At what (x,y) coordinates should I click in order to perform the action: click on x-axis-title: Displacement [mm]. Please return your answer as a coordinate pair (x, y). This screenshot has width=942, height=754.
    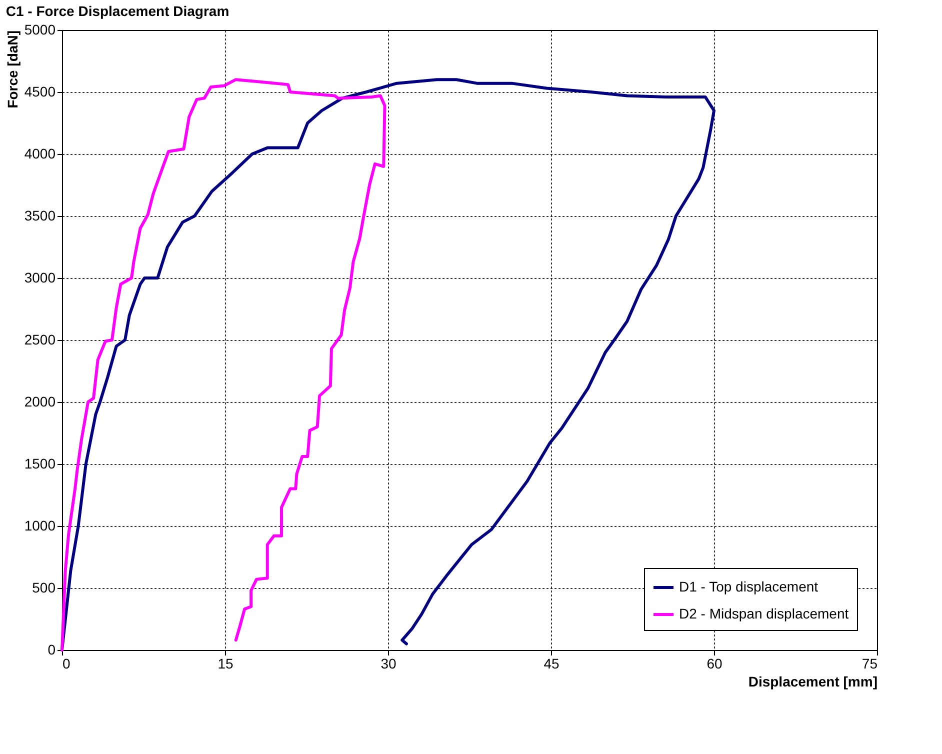
    Looking at the image, I should click on (813, 682).